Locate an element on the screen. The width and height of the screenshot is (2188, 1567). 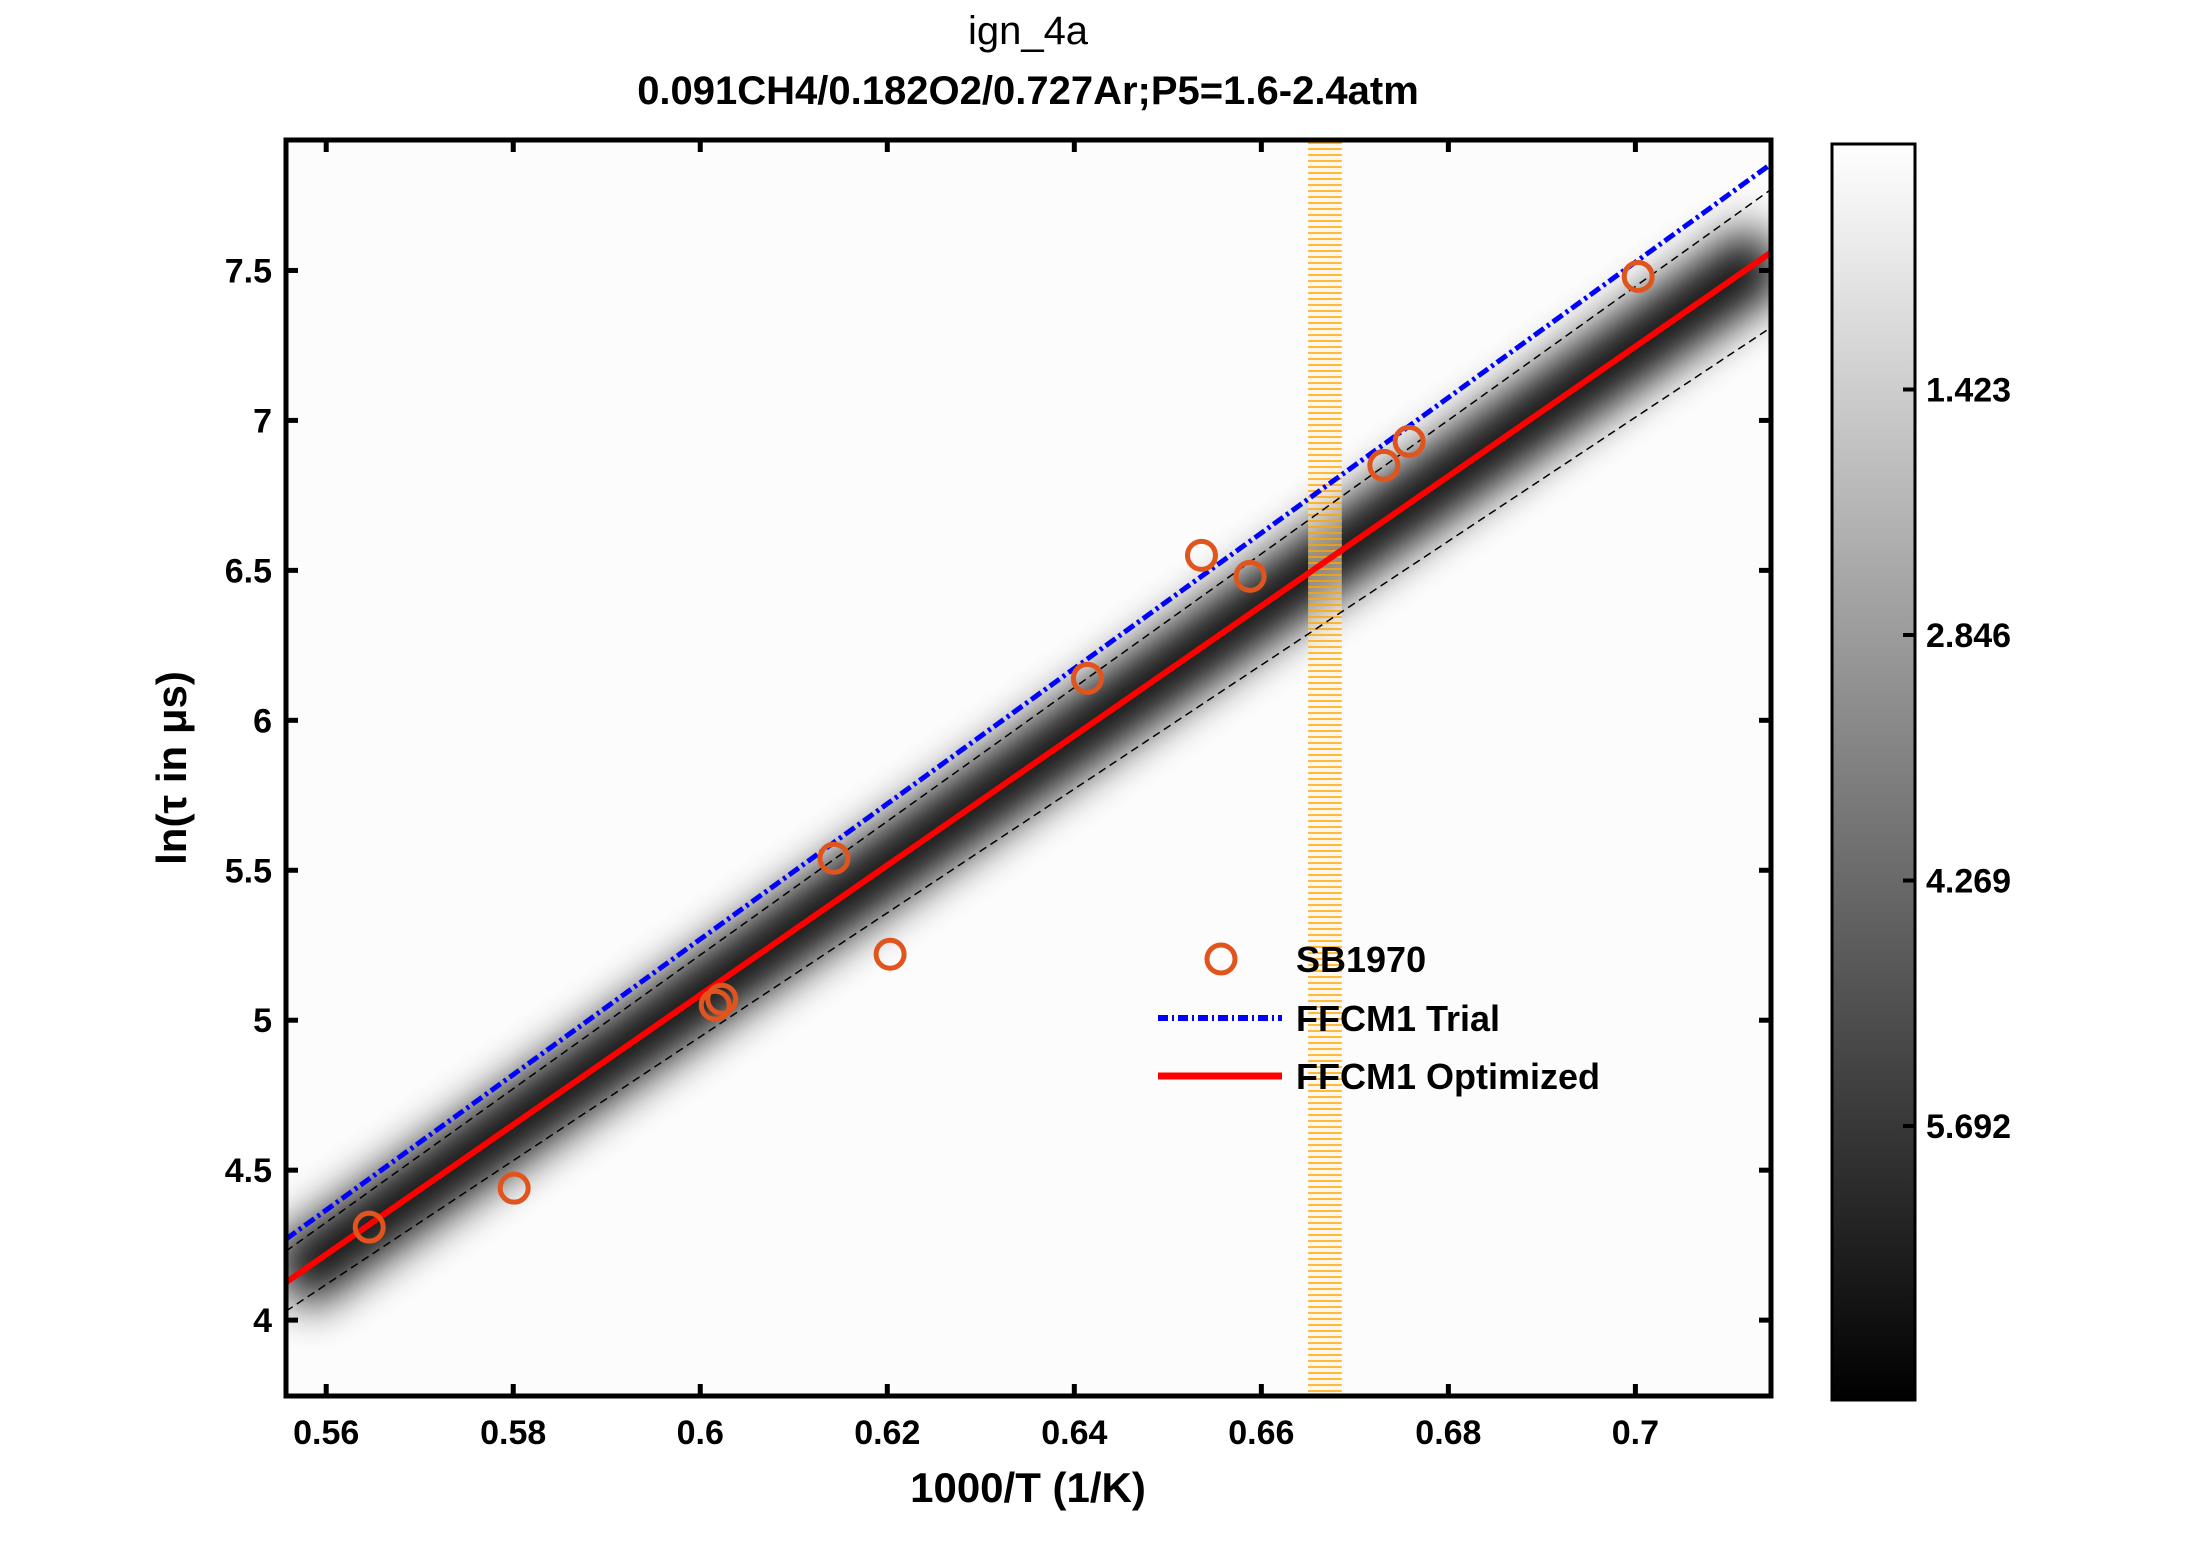
legend-label-trial: FFCM1 Trial is located at coordinates (1398, 1018).